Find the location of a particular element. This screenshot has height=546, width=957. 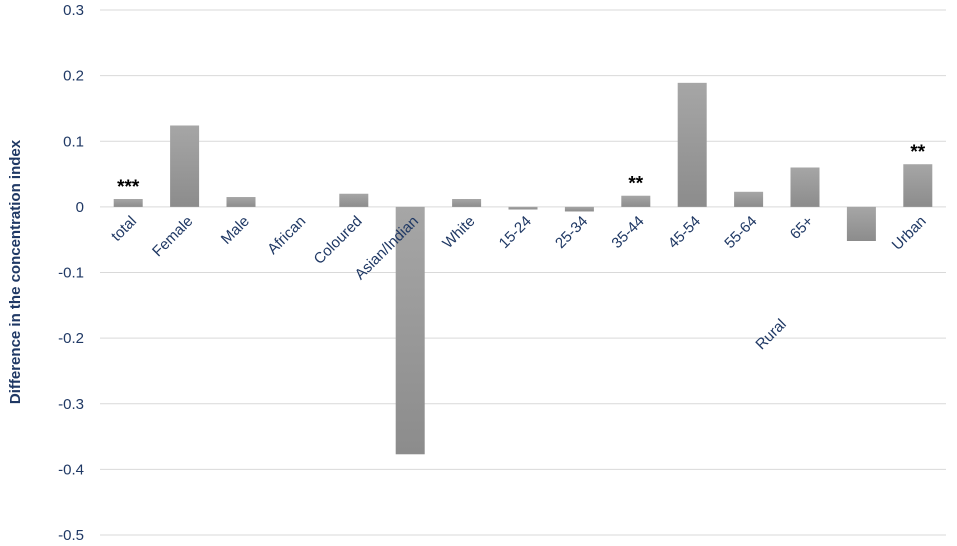

category-label-35-44: 35-44 is located at coordinates (627, 232).